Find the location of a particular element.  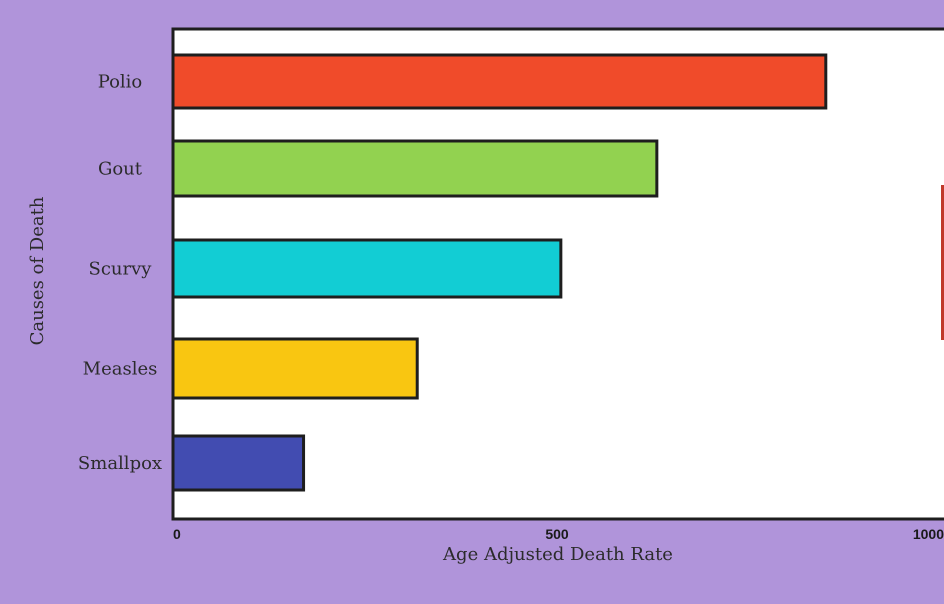

x-tick-label-500: 500 is located at coordinates (557, 534).